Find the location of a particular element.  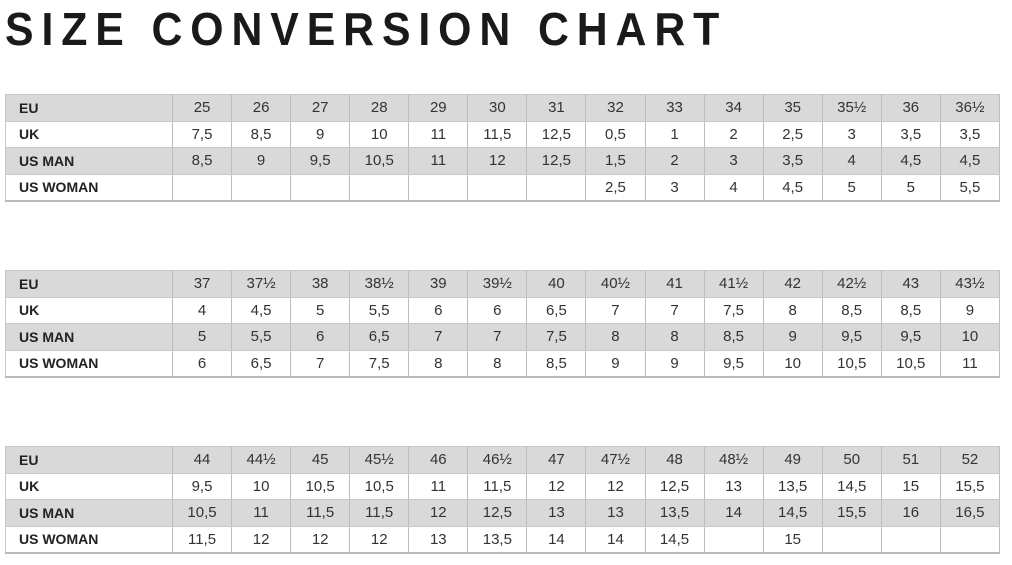

size-cell: 44½ is located at coordinates (261, 460).